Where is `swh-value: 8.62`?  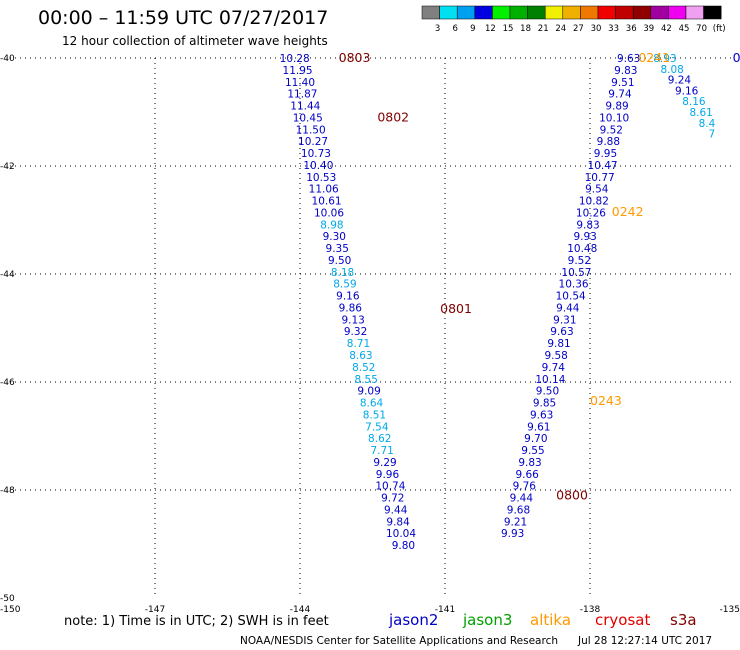 swh-value: 8.62 is located at coordinates (379, 439).